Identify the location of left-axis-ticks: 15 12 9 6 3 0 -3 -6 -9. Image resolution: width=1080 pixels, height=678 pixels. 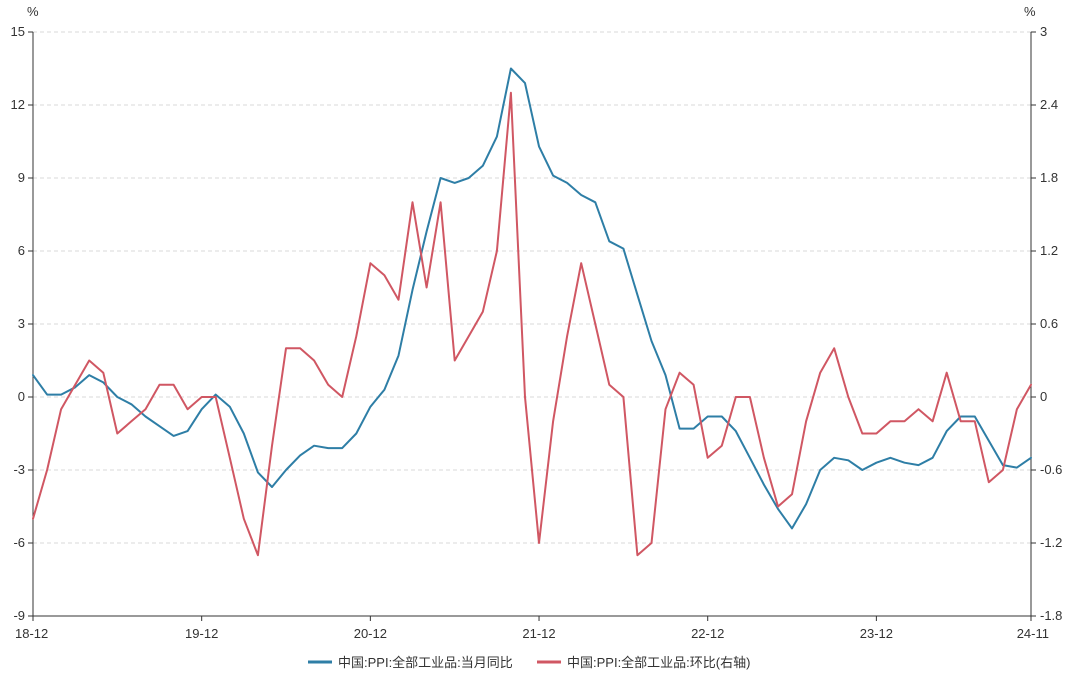
(22, 323).